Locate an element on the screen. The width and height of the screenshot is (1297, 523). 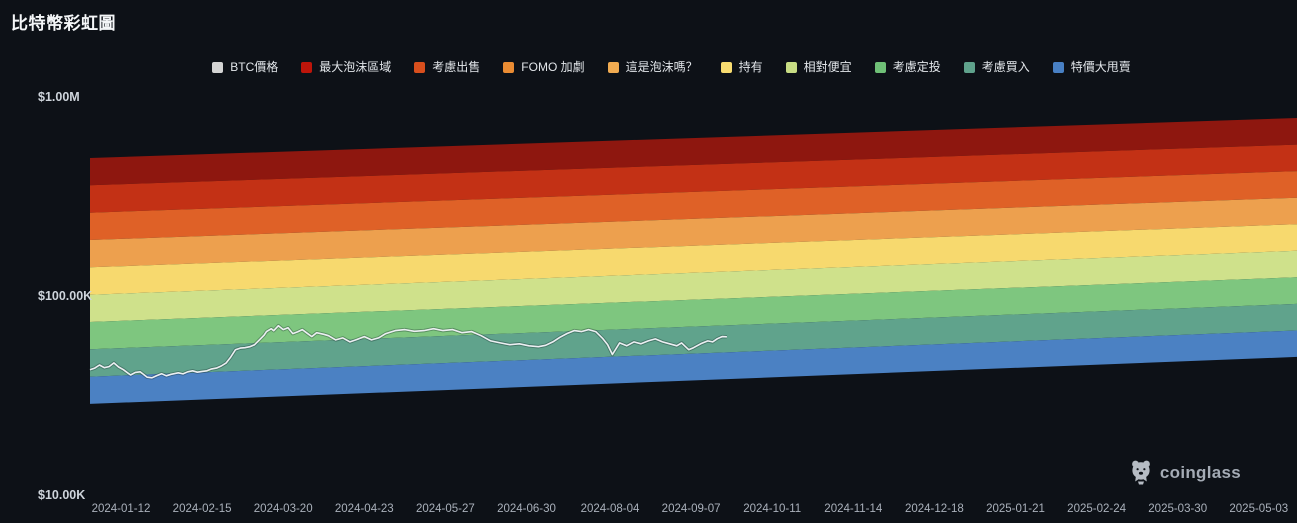
btc-price-line is located at coordinates (408, 351).